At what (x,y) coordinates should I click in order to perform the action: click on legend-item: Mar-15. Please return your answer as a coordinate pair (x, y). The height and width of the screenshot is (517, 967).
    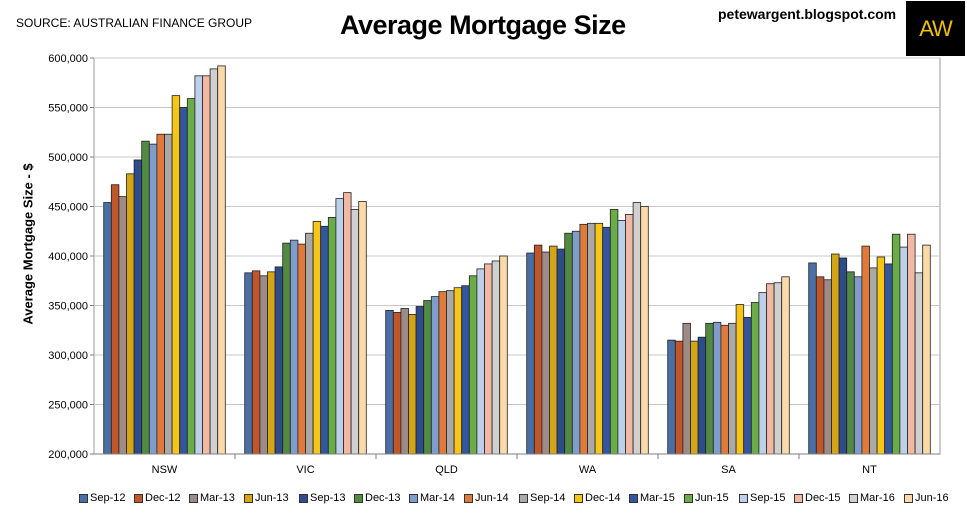
    Looking at the image, I should click on (656, 498).